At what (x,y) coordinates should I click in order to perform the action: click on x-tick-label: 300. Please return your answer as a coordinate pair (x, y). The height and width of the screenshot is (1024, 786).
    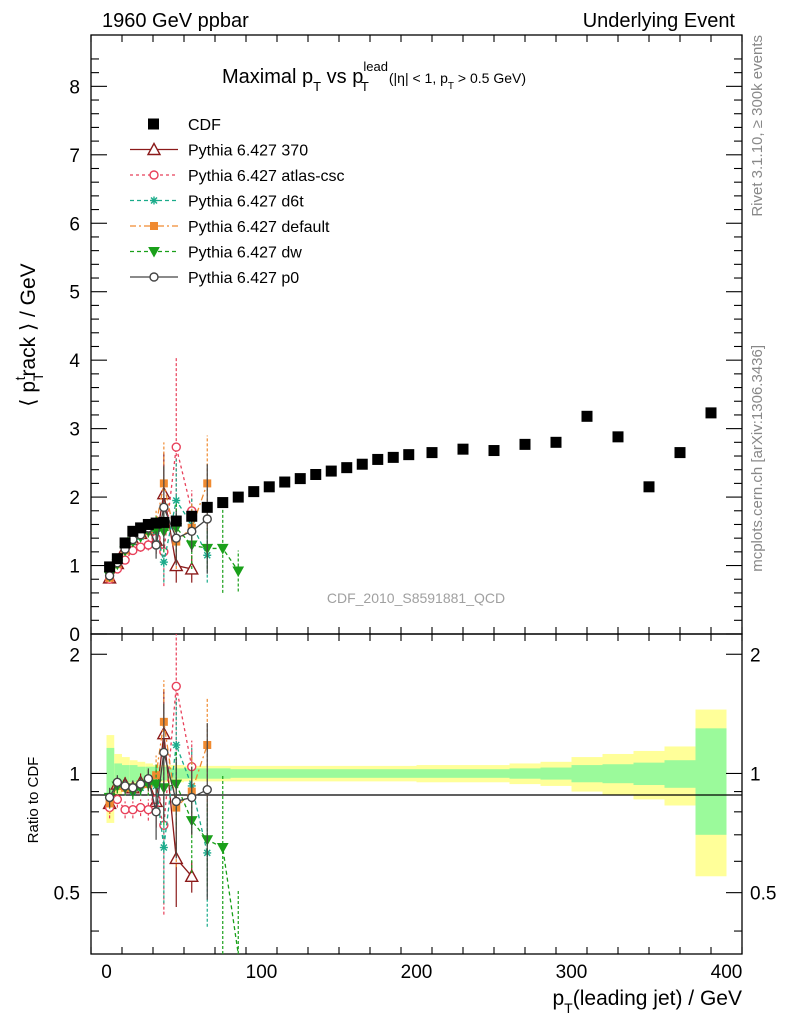
    Looking at the image, I should click on (572, 972).